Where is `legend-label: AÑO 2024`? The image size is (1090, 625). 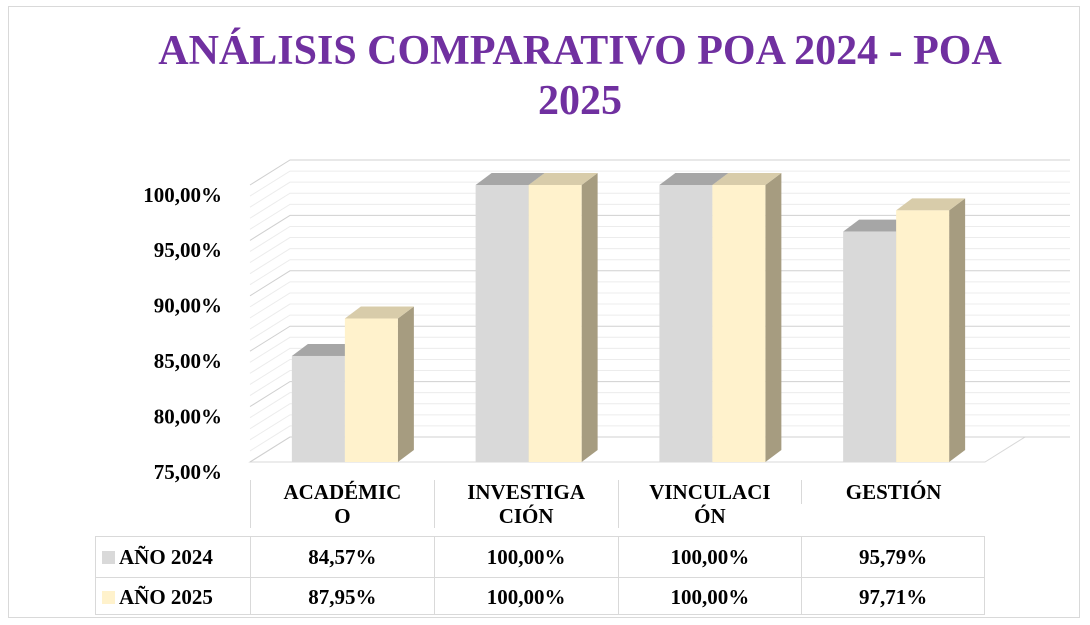 legend-label: AÑO 2024 is located at coordinates (166, 557).